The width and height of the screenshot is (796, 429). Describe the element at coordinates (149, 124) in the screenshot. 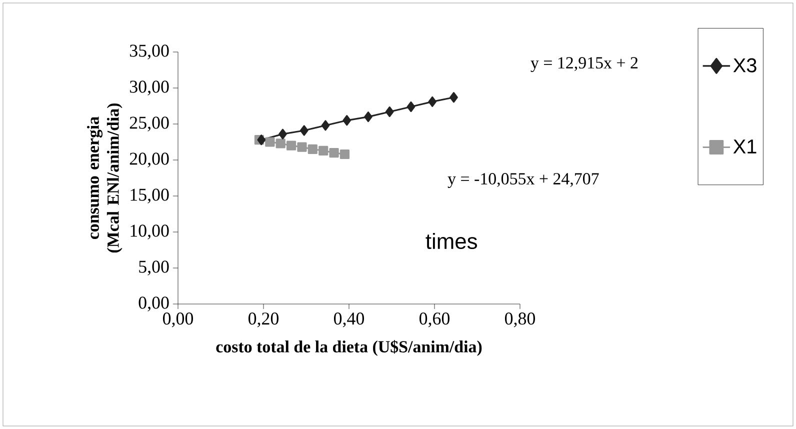

I see `y-tick-label: 25,00` at that location.